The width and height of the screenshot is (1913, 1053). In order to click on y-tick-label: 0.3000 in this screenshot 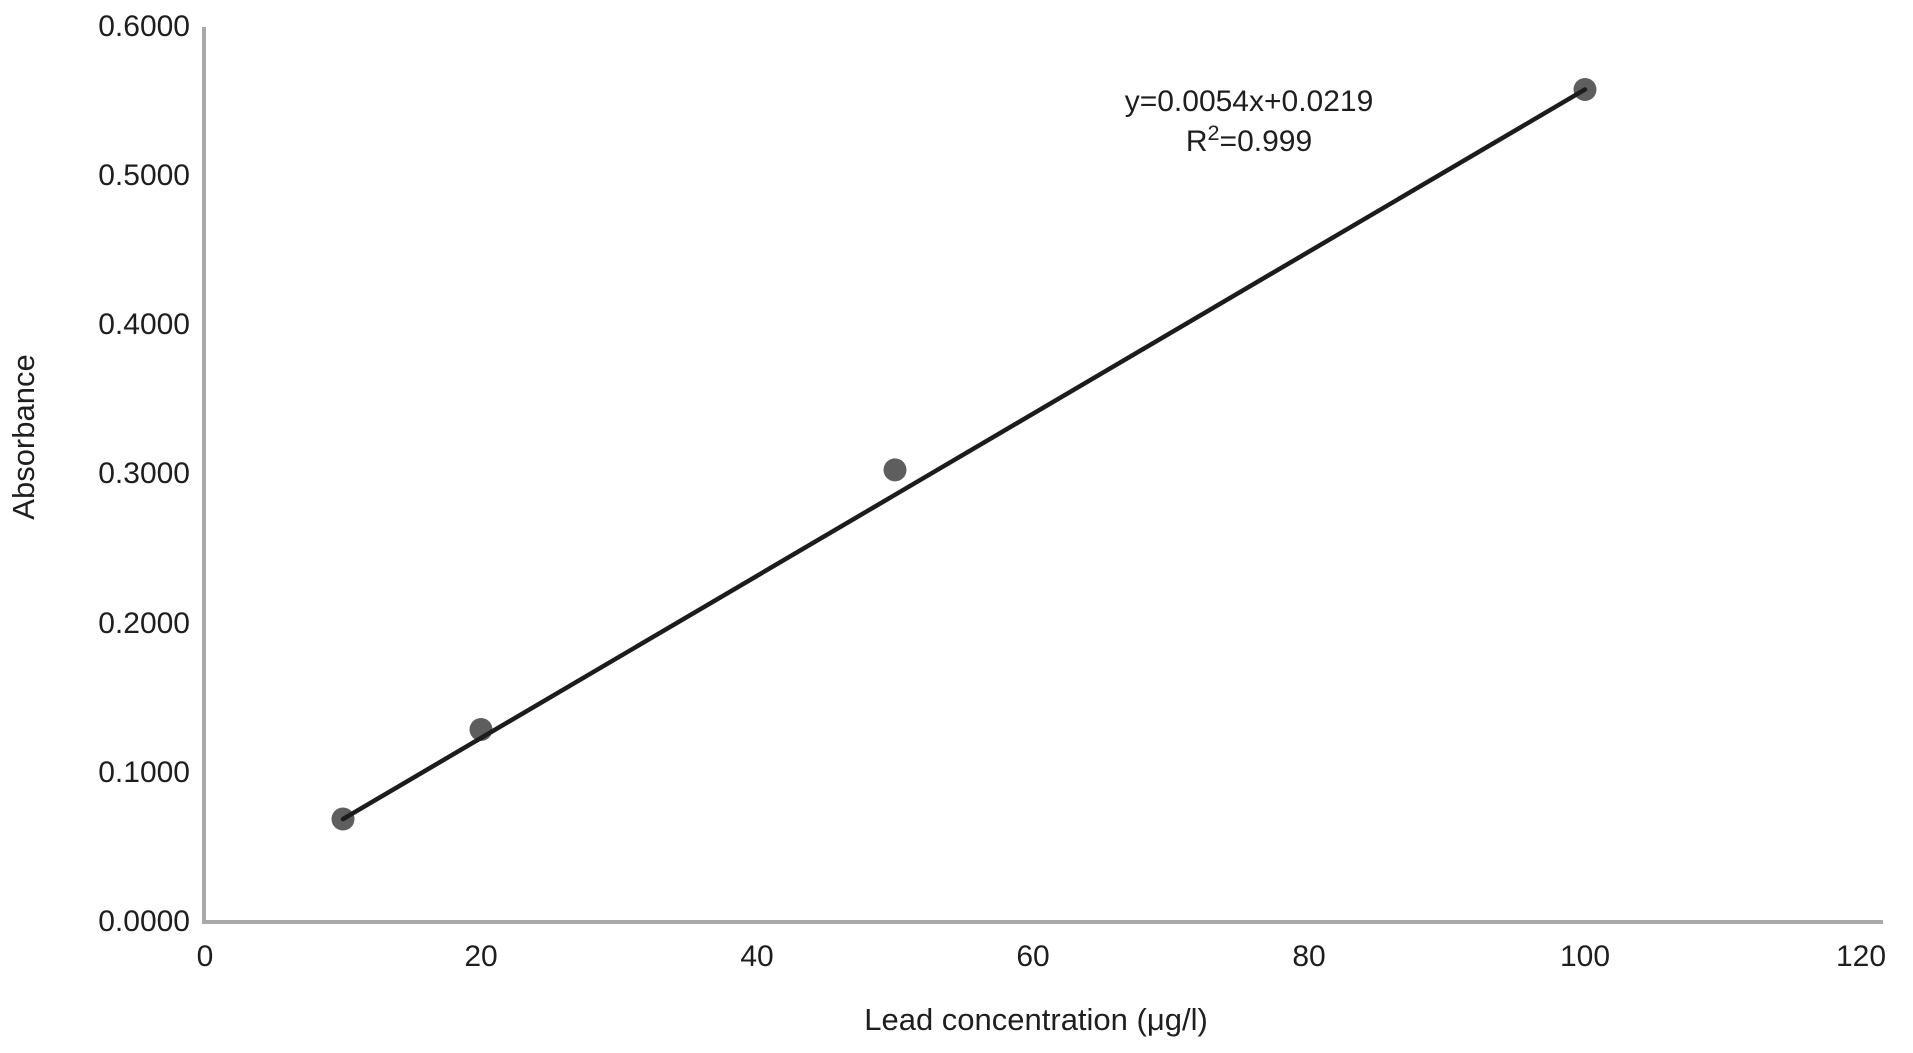, I will do `click(144, 474)`.